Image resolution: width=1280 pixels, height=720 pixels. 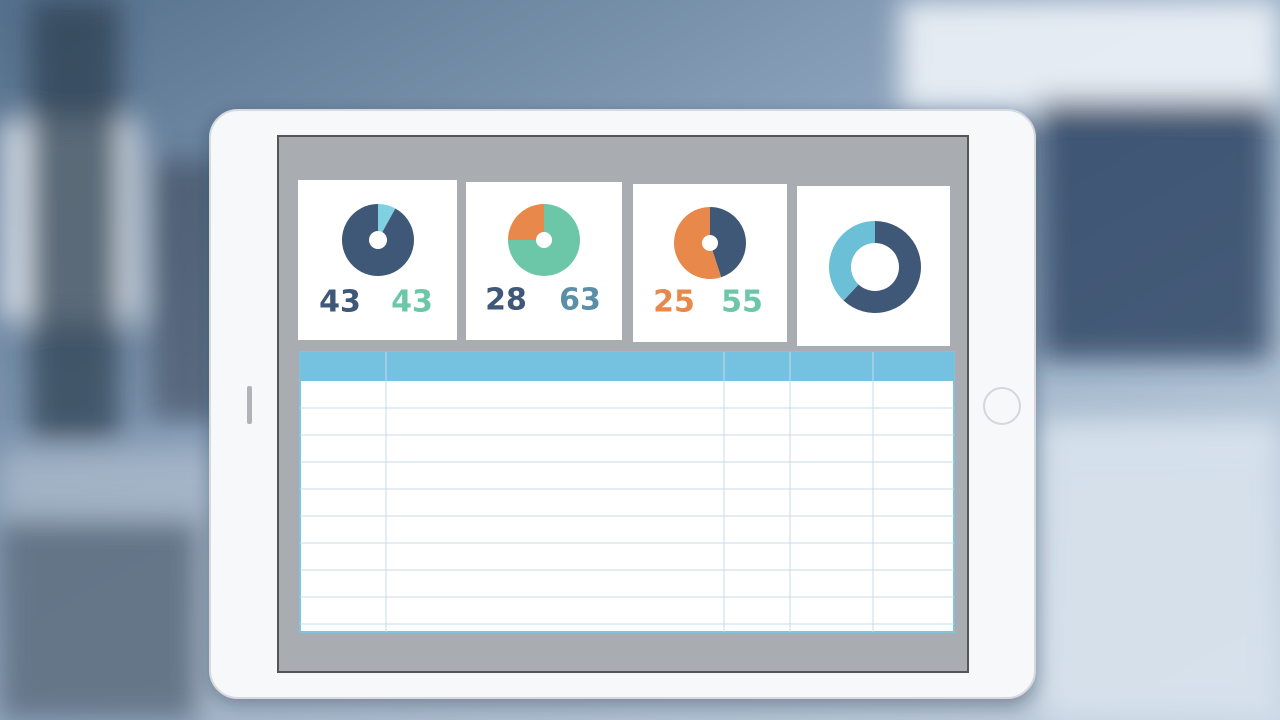 I want to click on side-button, so click(x=249, y=405).